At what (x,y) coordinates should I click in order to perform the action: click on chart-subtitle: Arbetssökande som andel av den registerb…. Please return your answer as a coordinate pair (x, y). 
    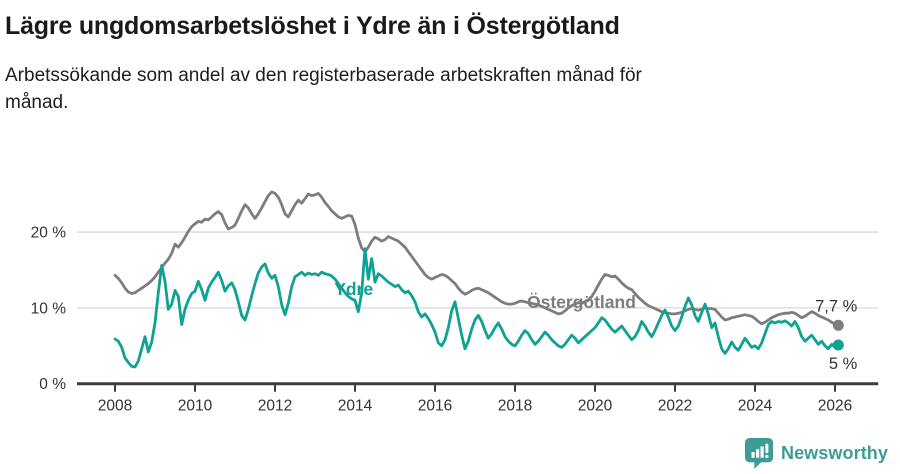
    Looking at the image, I should click on (323, 89).